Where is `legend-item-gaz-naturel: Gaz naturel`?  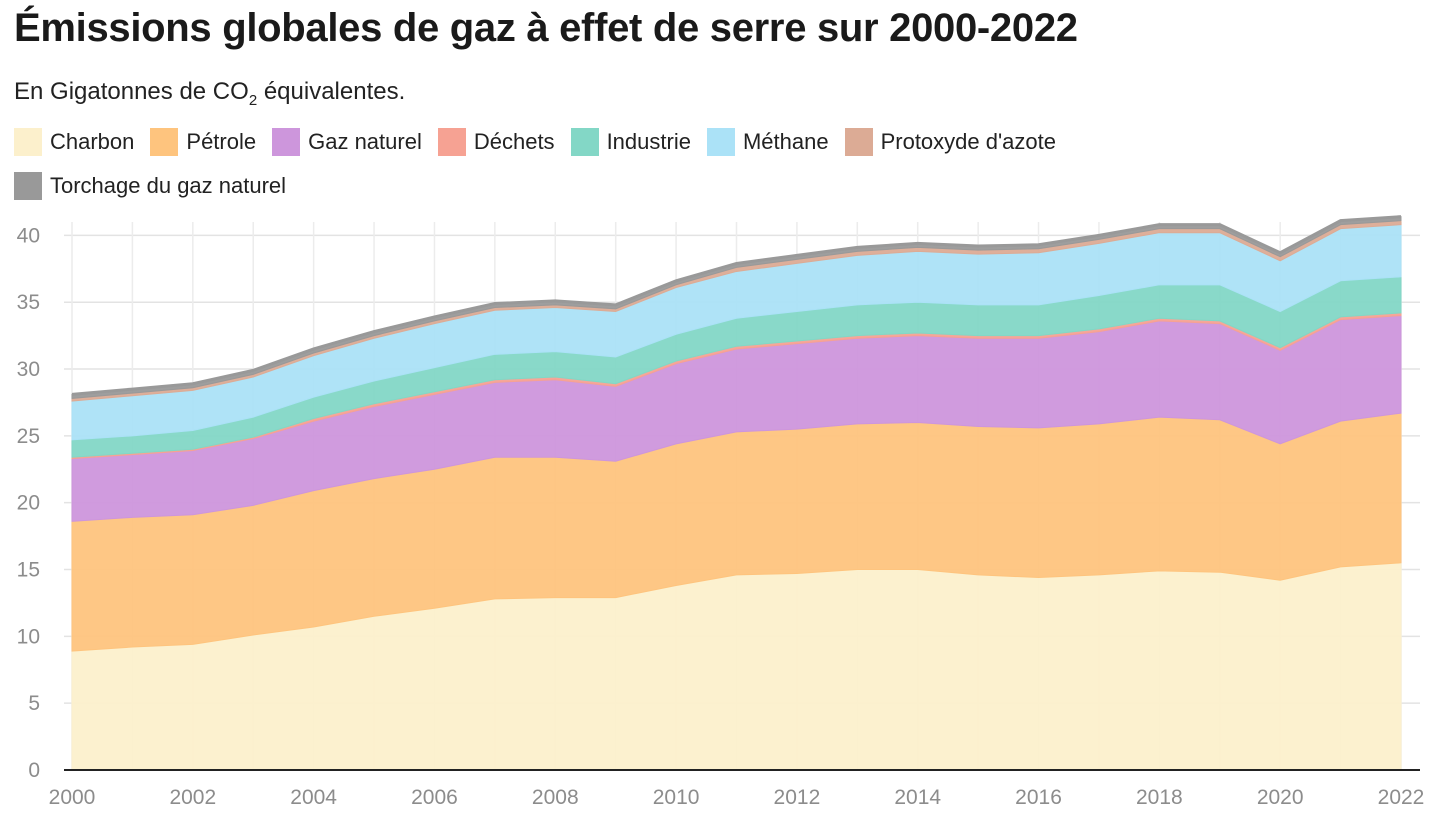 legend-item-gaz-naturel: Gaz naturel is located at coordinates (347, 142).